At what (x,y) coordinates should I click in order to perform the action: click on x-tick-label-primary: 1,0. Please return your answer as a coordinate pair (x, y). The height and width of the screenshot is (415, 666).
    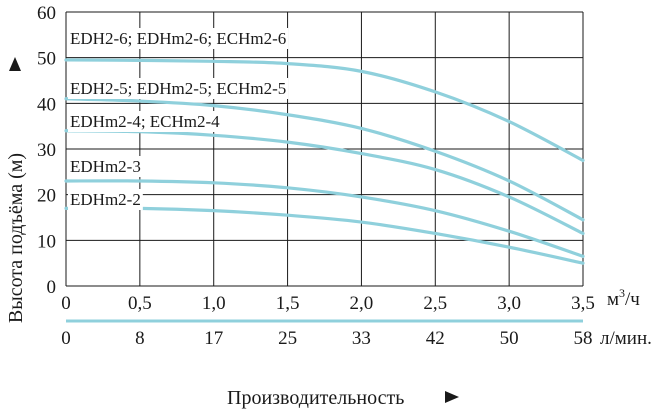
    Looking at the image, I should click on (214, 303).